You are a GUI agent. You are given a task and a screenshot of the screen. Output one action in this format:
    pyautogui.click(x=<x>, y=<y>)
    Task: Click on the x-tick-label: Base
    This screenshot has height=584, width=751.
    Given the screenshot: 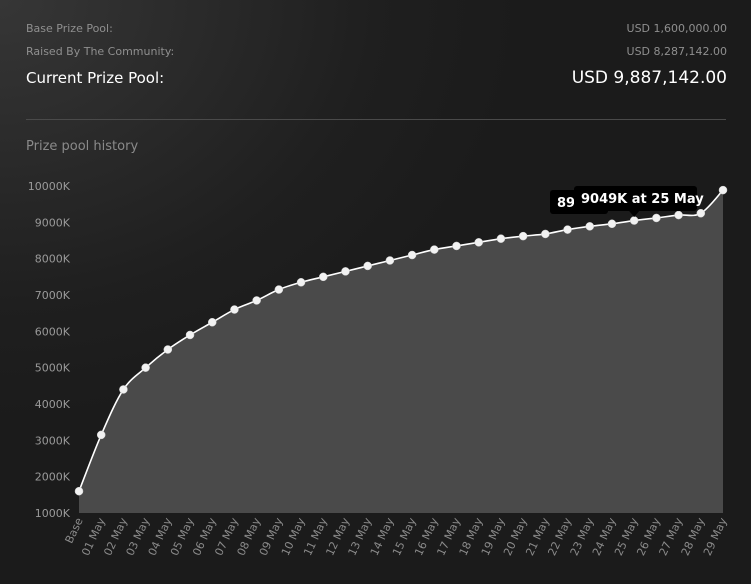 What is the action you would take?
    pyautogui.click(x=74, y=531)
    